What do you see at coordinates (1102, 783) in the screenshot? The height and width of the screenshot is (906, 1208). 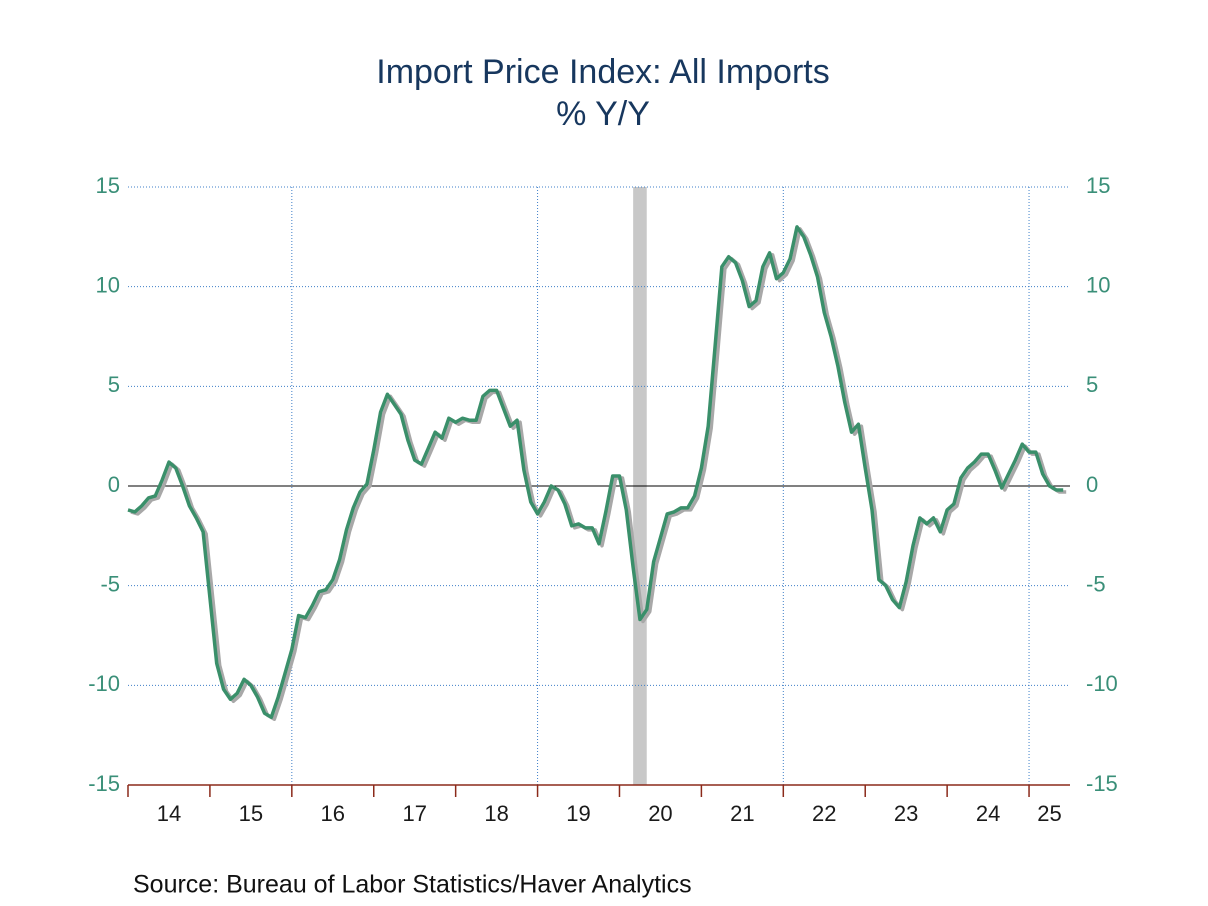 I see `y2-tick-label: -15` at bounding box center [1102, 783].